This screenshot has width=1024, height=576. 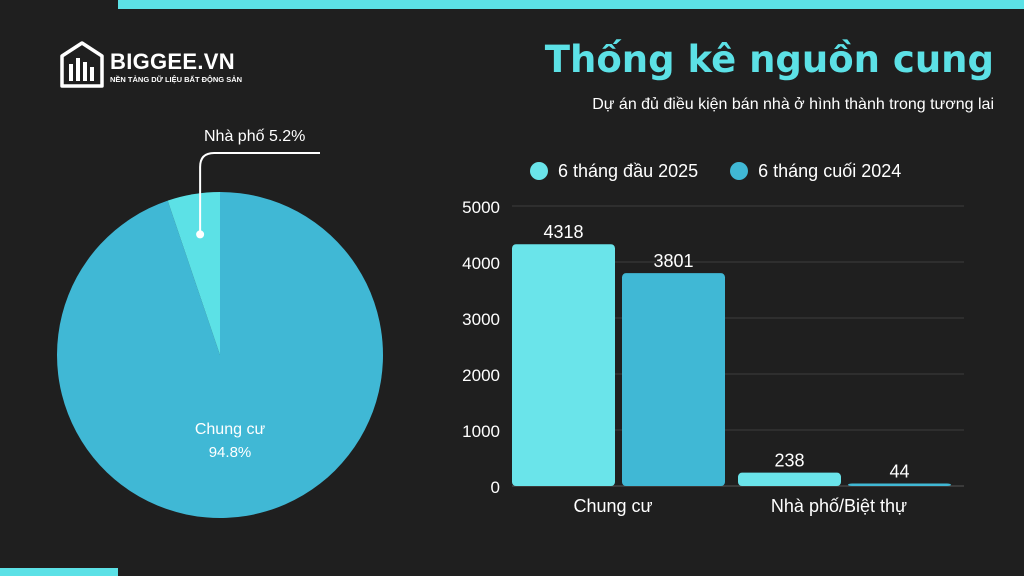 I want to click on bar-chart-legend: 6 tháng đầu 2025 6 tháng cuối 2024, so click(x=731, y=171).